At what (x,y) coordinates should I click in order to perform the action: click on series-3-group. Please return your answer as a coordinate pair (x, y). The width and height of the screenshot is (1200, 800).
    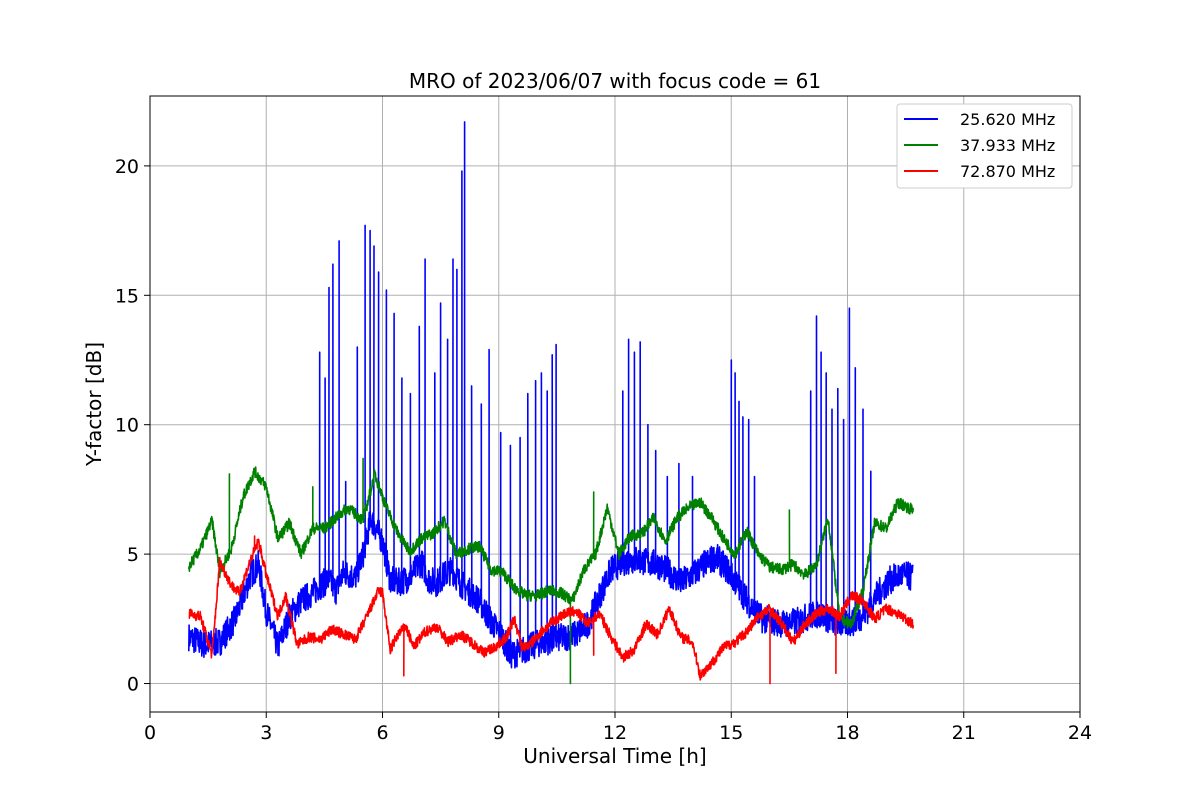
    Looking at the image, I should click on (551, 610).